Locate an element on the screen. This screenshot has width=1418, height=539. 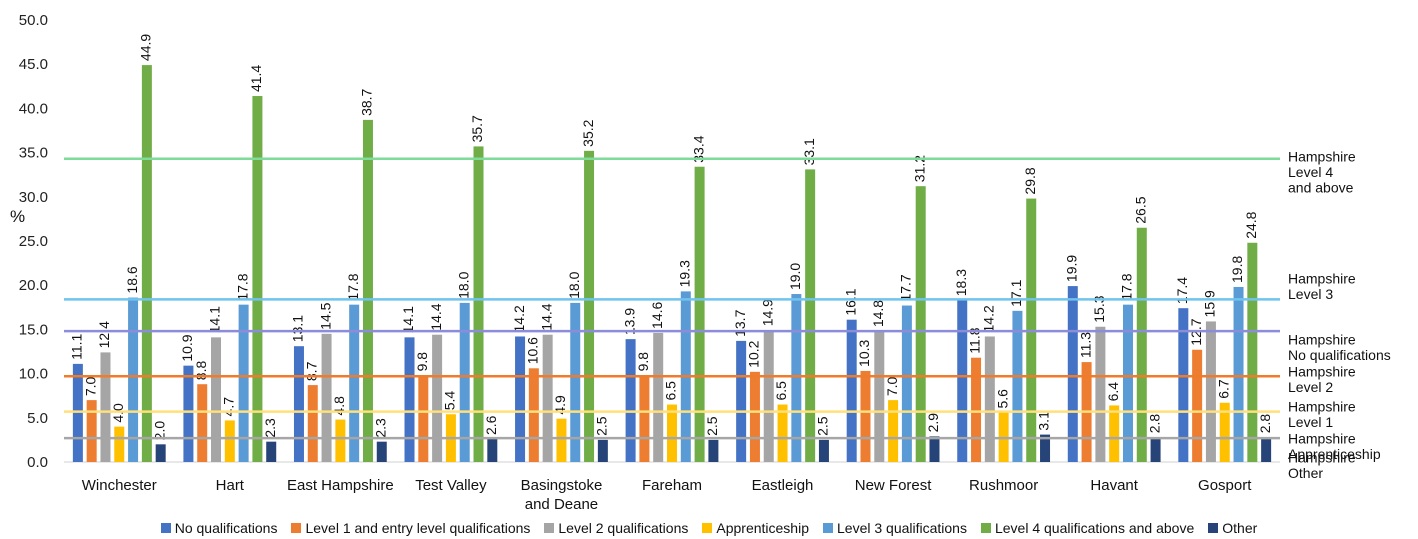
legend-item: Level 1 and entry level qualifications is located at coordinates (410, 528).